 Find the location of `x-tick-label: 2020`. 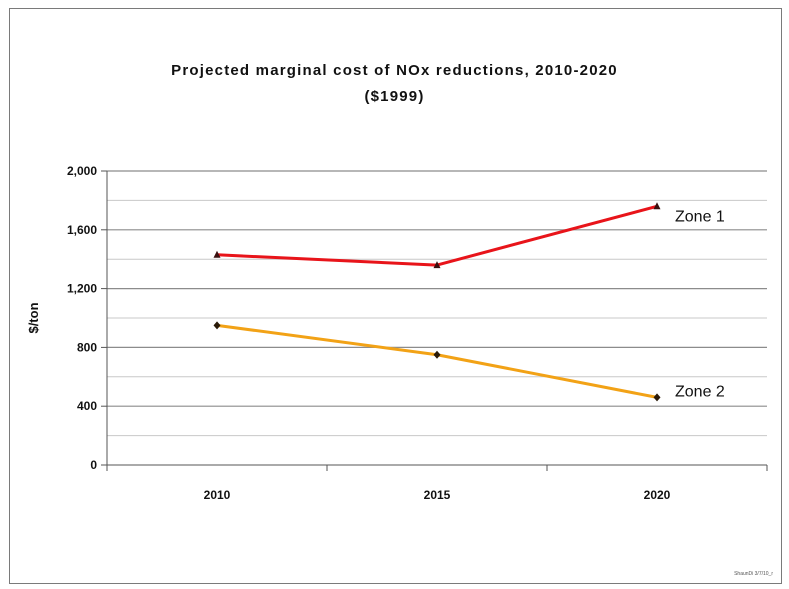

x-tick-label: 2020 is located at coordinates (657, 495).